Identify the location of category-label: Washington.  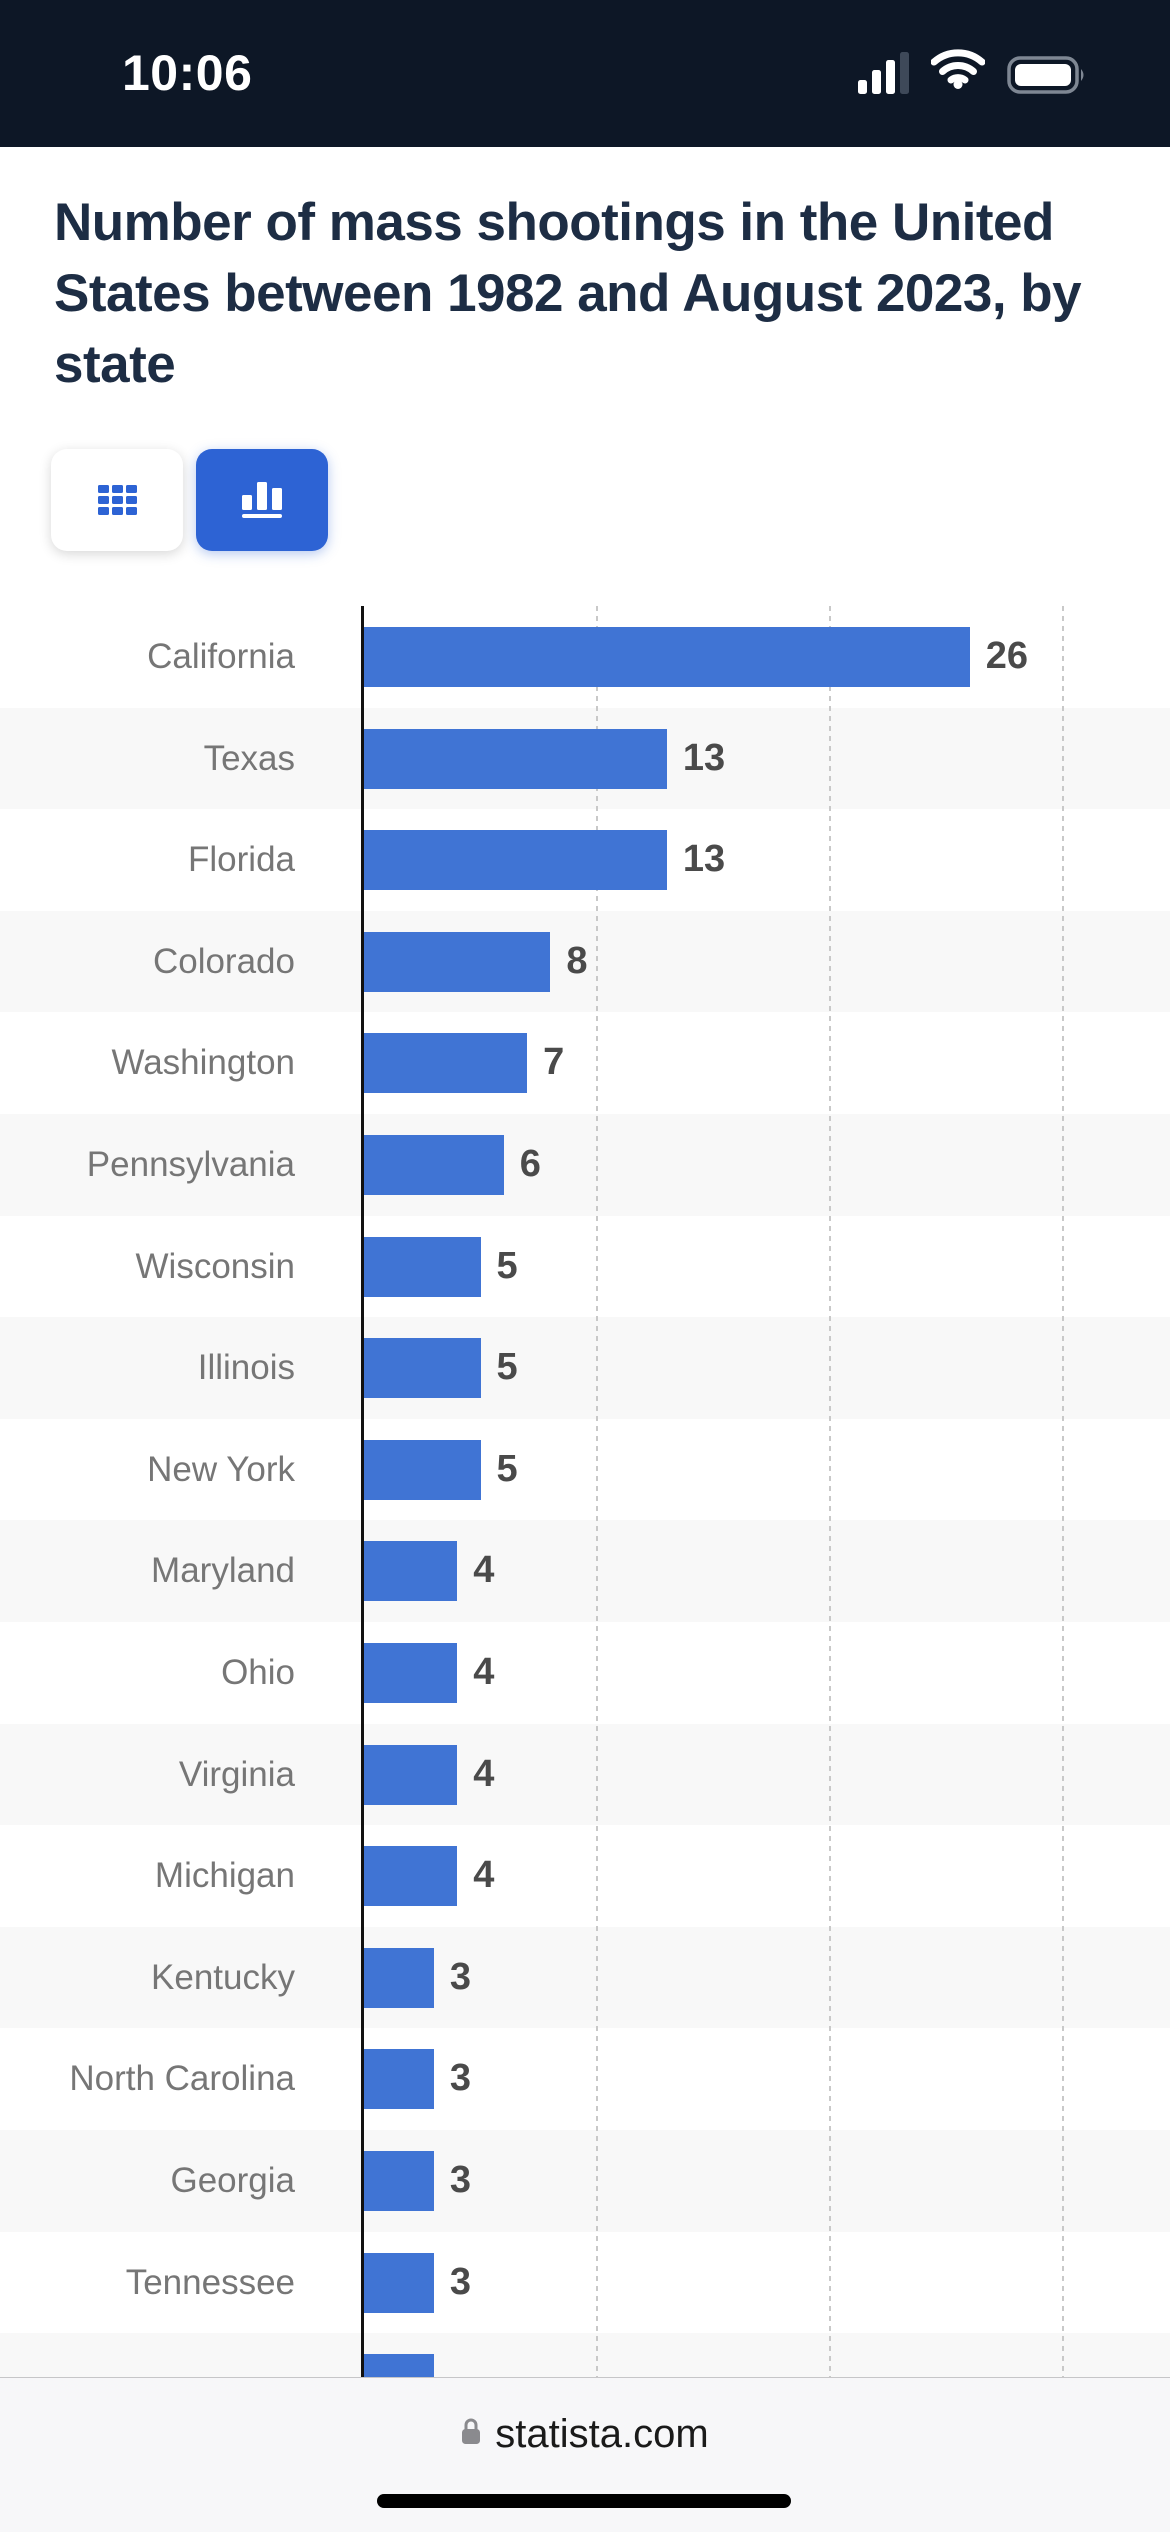
(203, 1063).